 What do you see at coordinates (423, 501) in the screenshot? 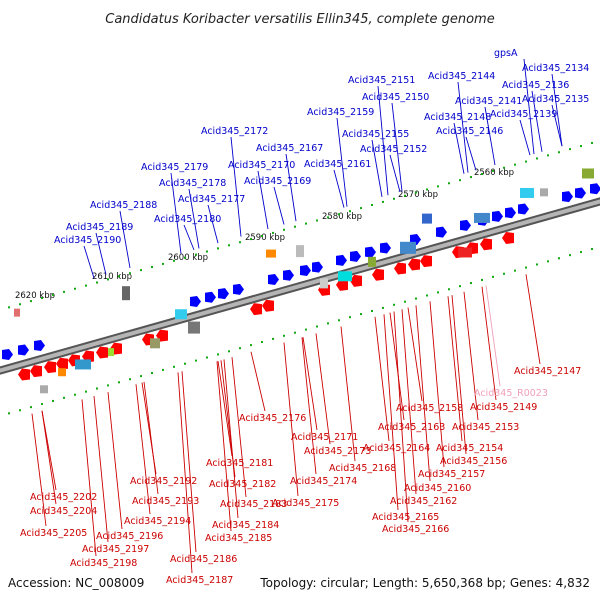
I see `gene-label: Acid345_2162` at bounding box center [423, 501].